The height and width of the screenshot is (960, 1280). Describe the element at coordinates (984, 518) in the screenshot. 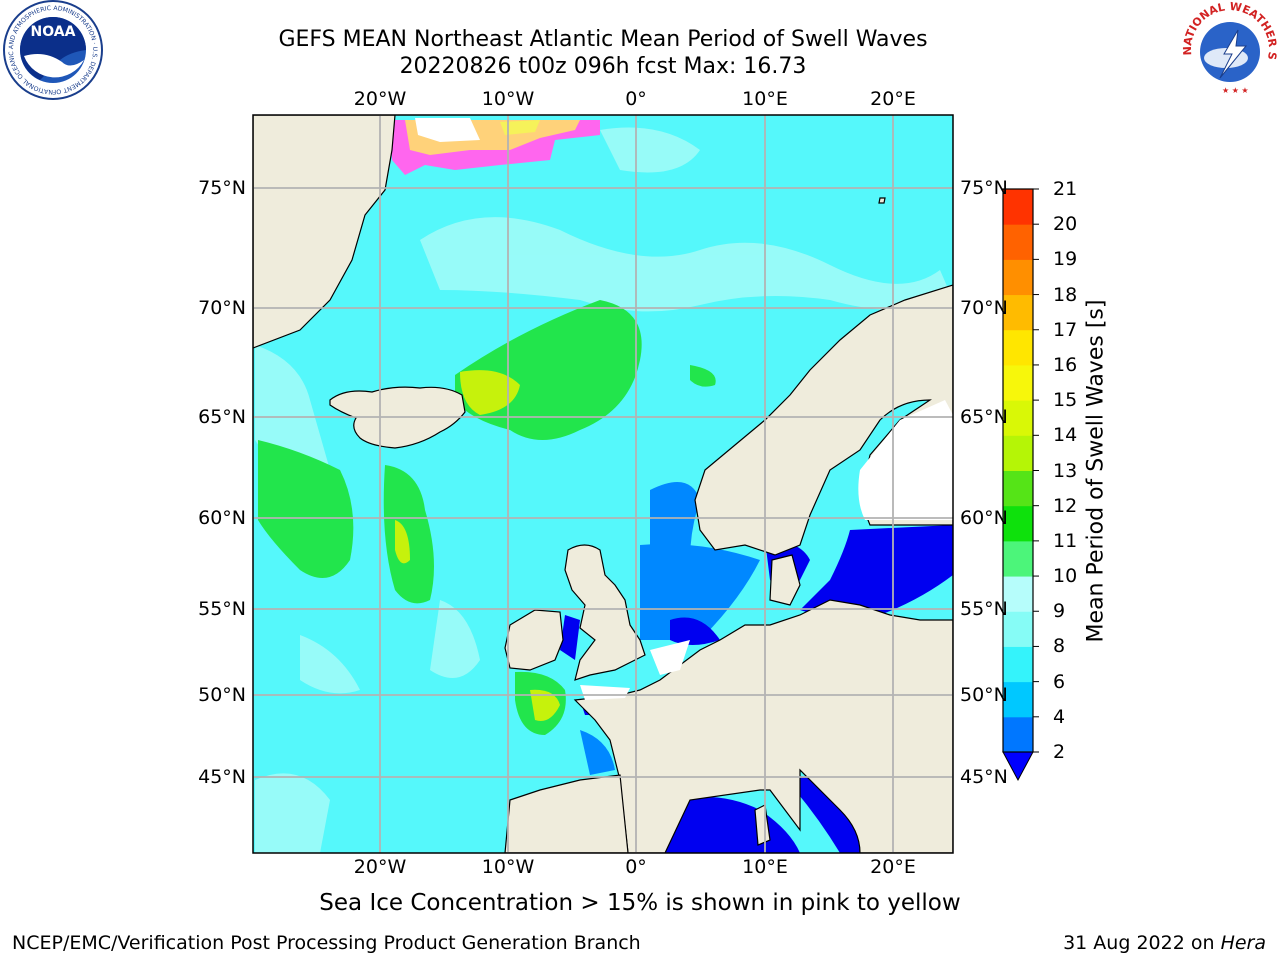

I see `lat-label-right: 60°N` at that location.